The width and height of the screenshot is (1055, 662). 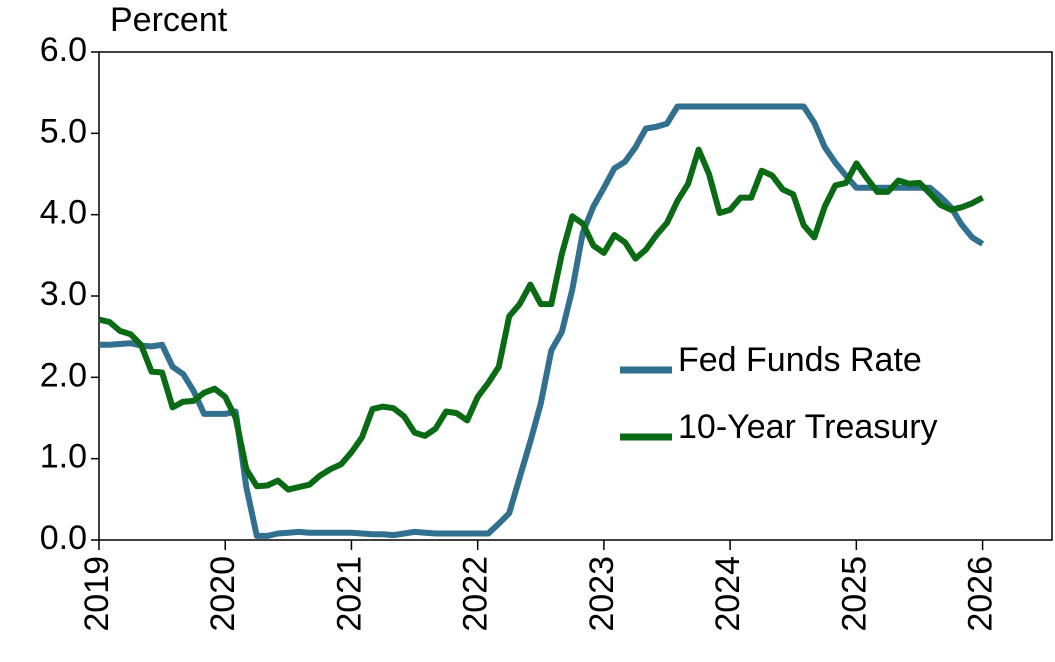 I want to click on x-tick-label: 2020, so click(x=223, y=594).